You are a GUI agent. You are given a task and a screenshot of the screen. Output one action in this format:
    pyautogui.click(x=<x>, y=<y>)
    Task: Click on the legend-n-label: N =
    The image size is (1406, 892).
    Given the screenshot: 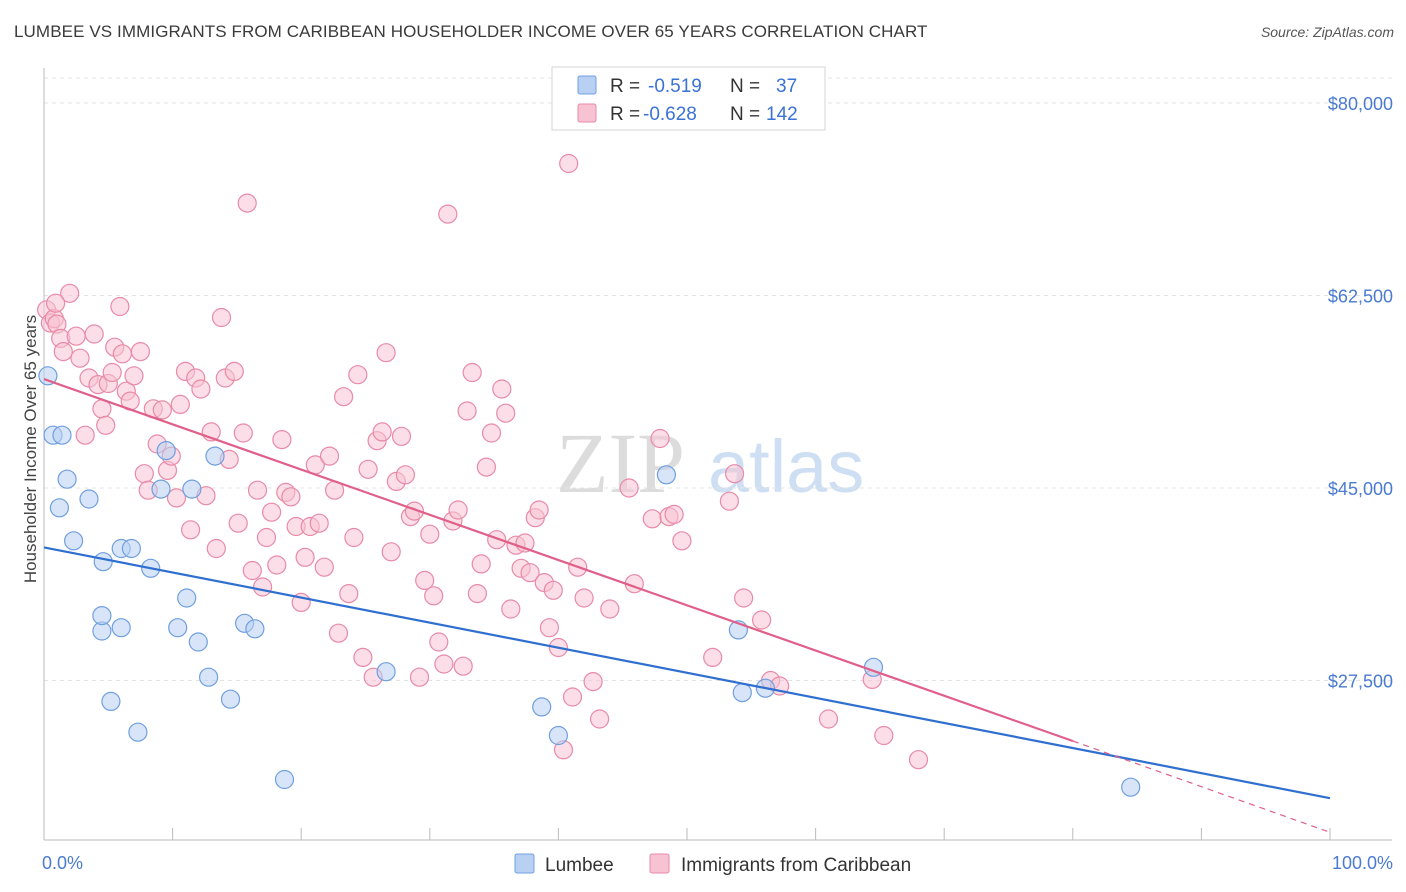 What is the action you would take?
    pyautogui.click(x=745, y=114)
    